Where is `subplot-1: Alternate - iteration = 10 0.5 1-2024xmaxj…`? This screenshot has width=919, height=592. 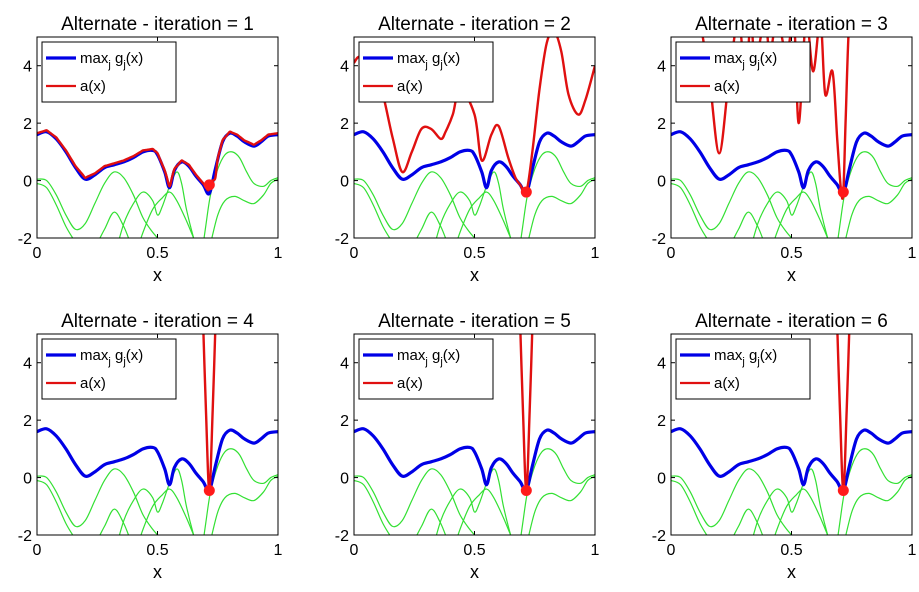
subplot-1: Alternate - iteration = 10 0.5 1-2024xmaxj… is located at coordinates (150, 149).